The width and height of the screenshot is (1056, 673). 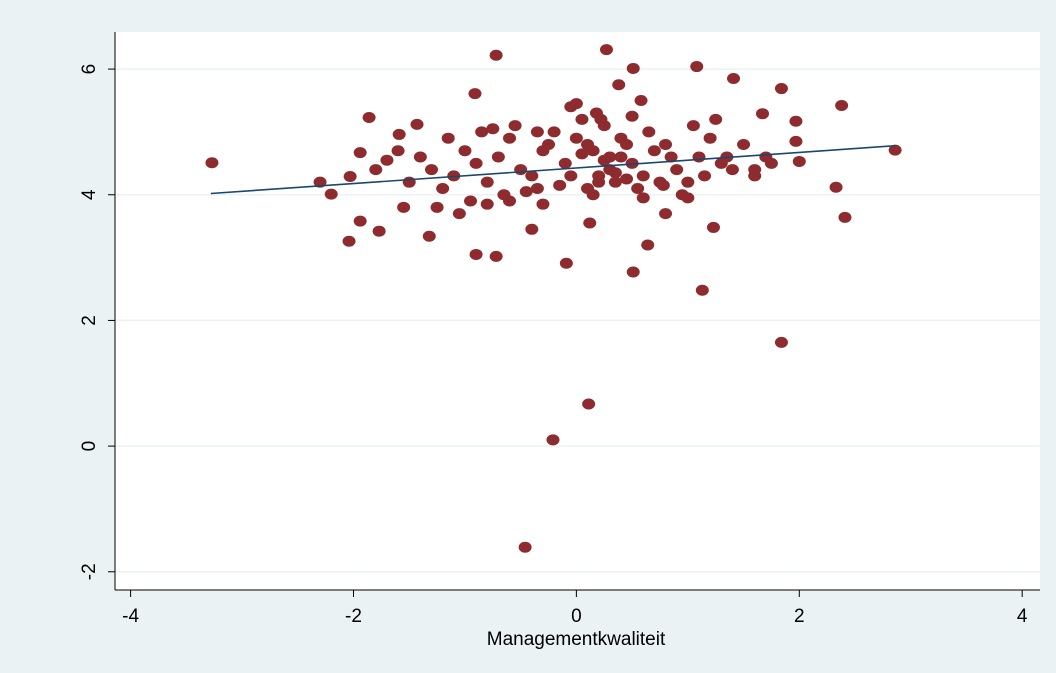 I want to click on y-tick-label: 0, so click(x=89, y=446).